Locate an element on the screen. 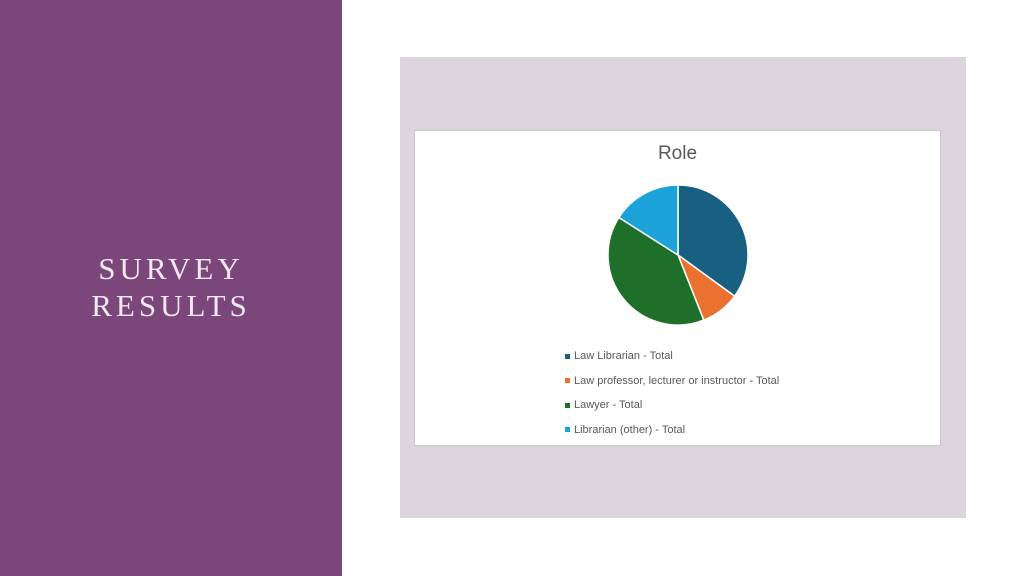 The height and width of the screenshot is (576, 1024). legend-item: Librarian (other) - Total is located at coordinates (672, 430).